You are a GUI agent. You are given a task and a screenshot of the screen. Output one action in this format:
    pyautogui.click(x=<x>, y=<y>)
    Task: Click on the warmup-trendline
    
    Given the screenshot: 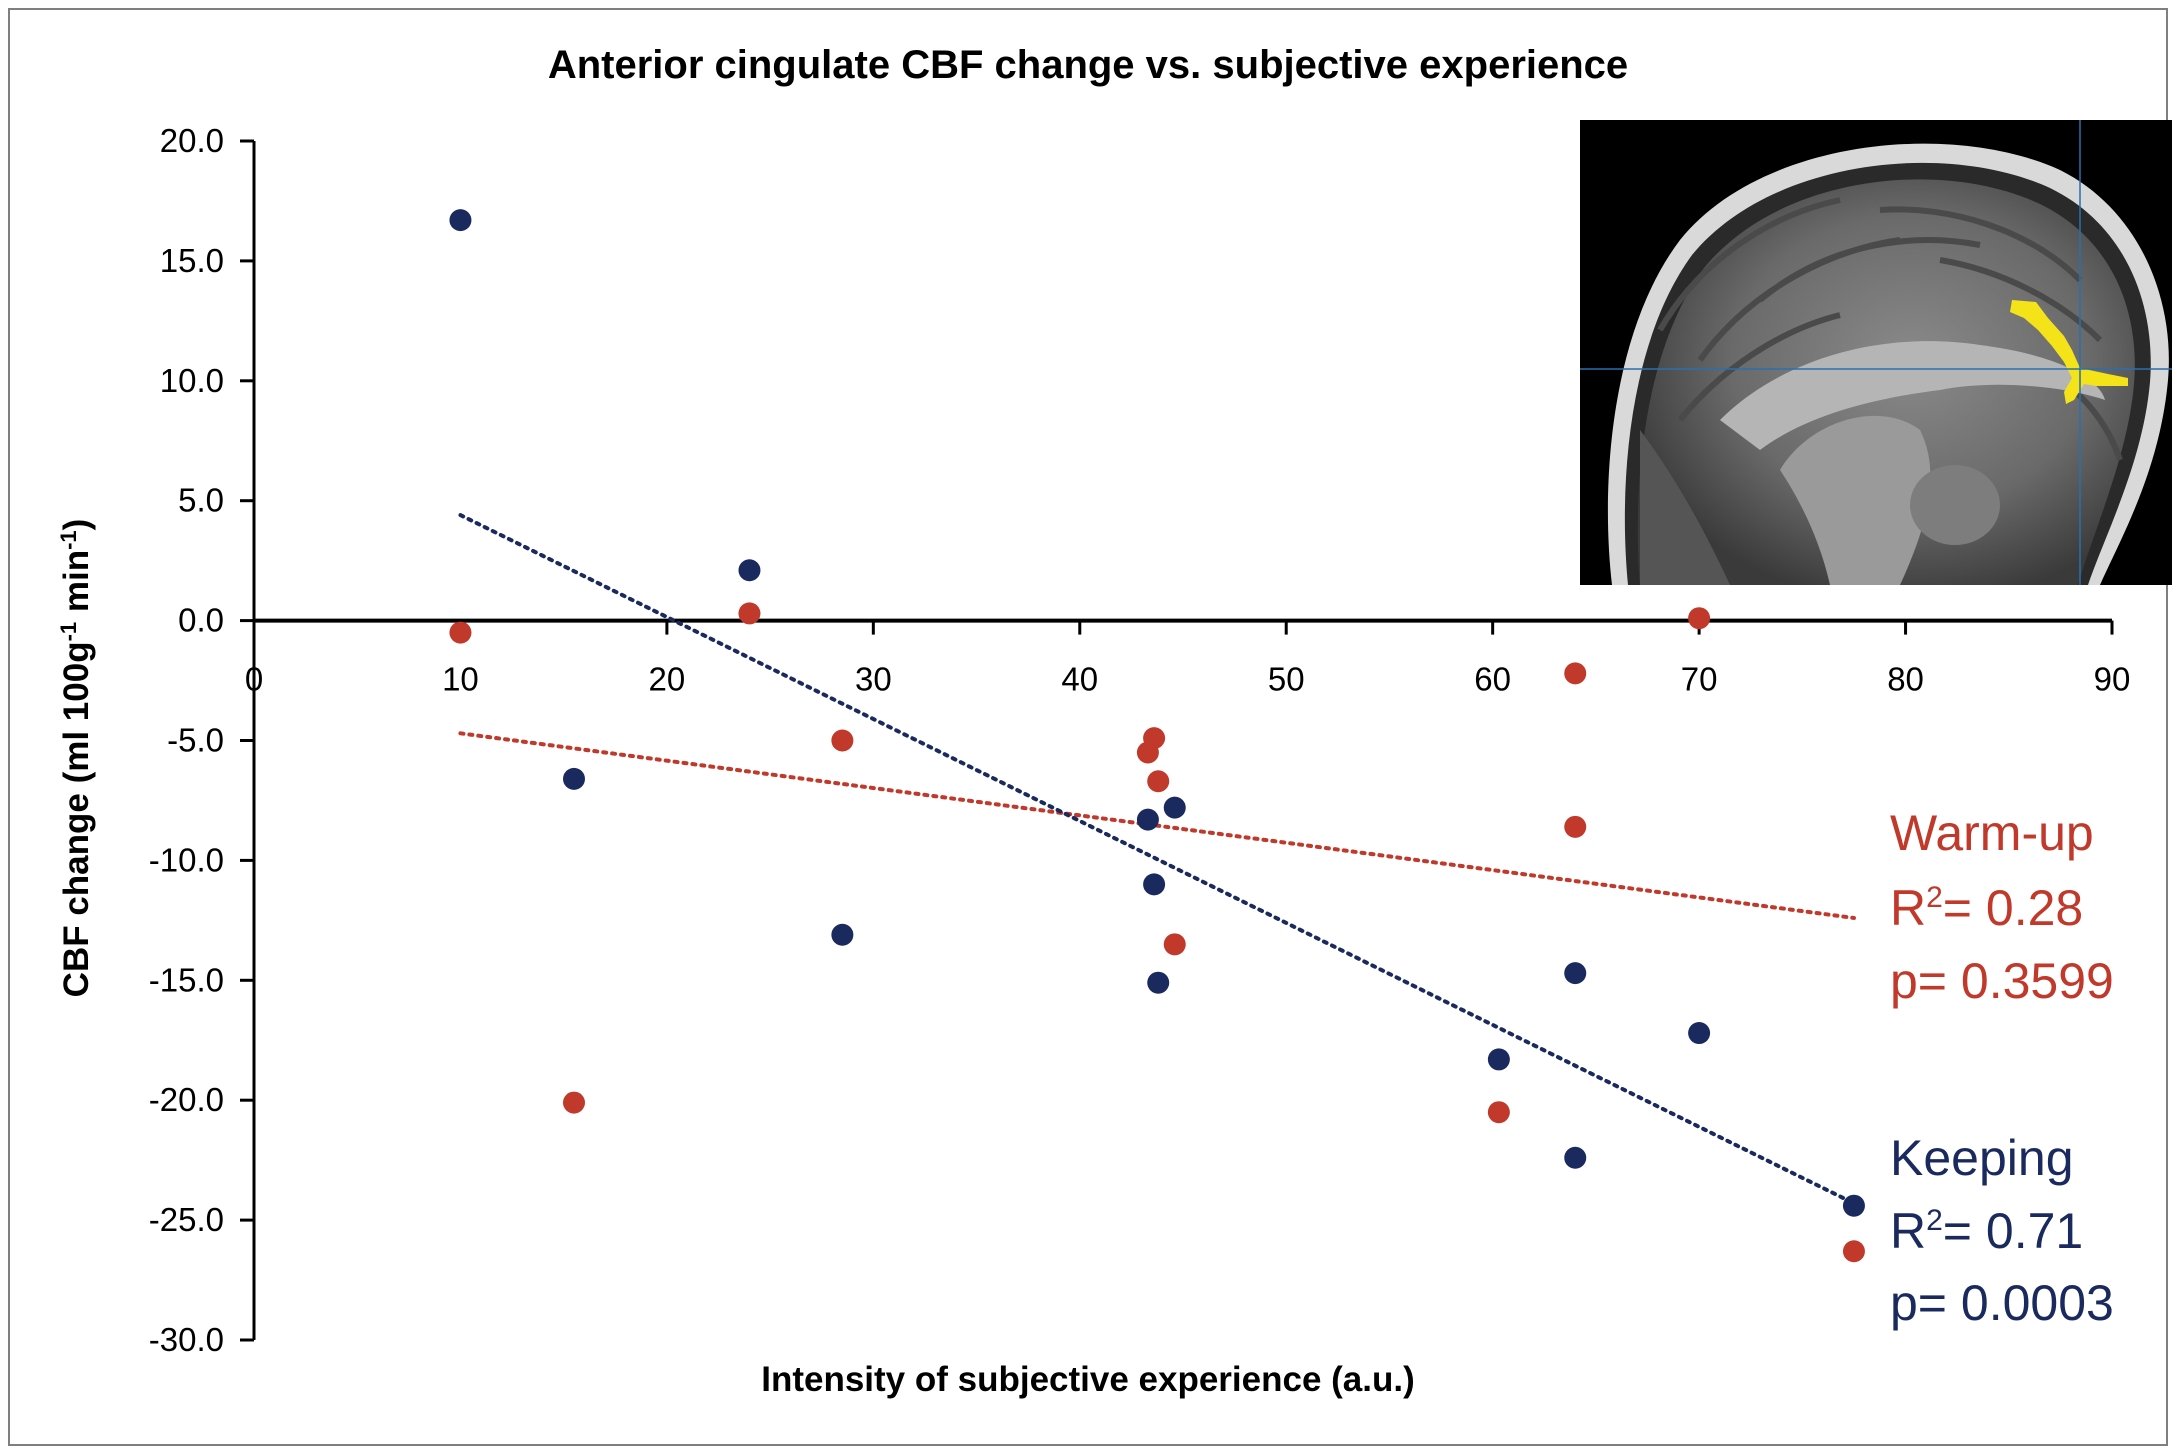 What is the action you would take?
    pyautogui.click(x=1157, y=825)
    